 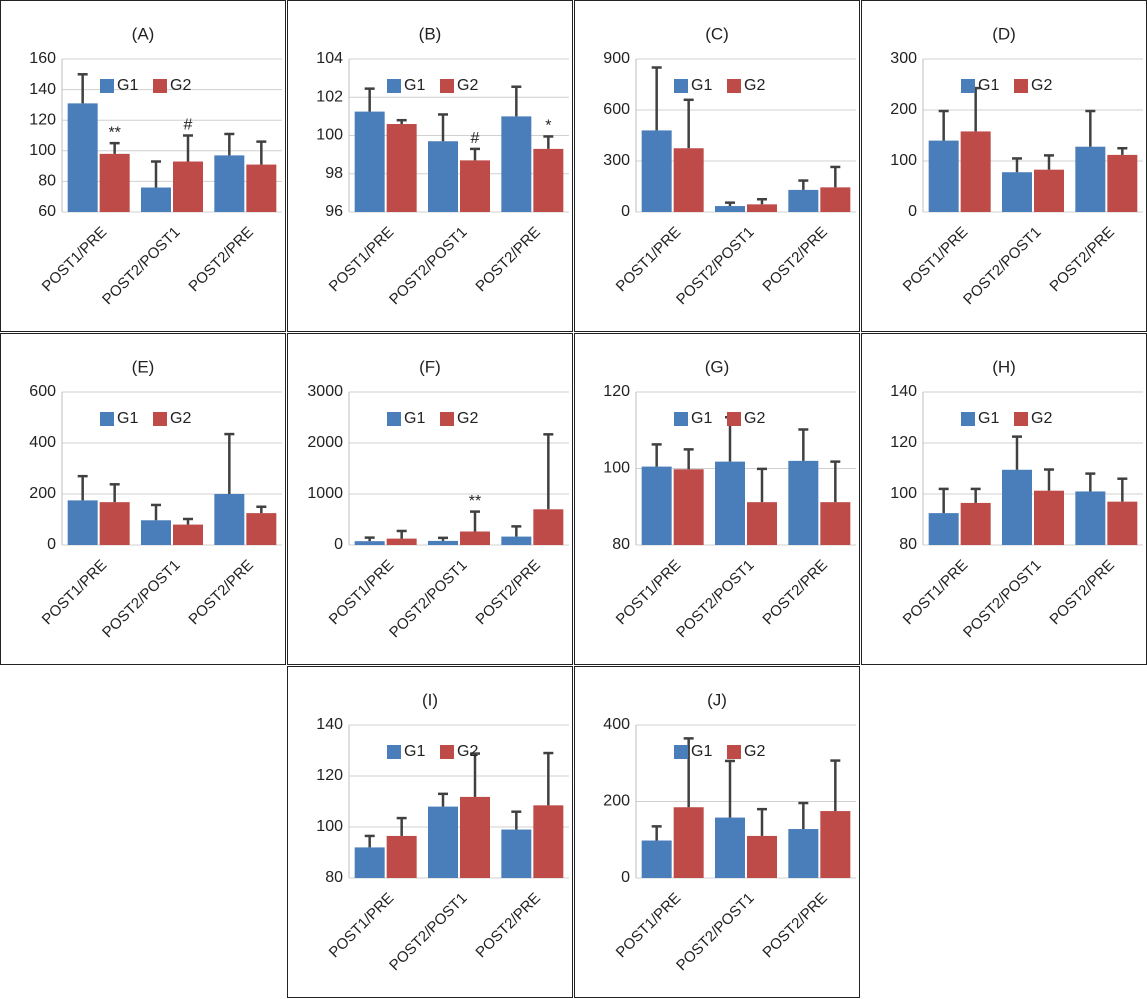 I want to click on chart-title: (B), so click(x=430, y=33).